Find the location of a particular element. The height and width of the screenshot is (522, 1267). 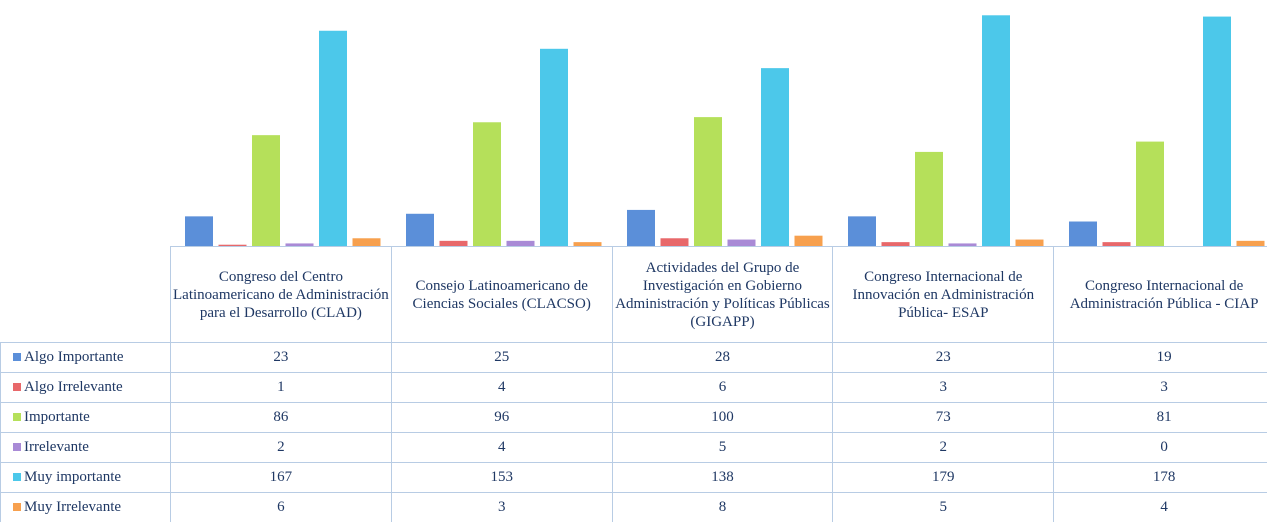

legend-entry: Algo Irrelevante is located at coordinates (85, 387).